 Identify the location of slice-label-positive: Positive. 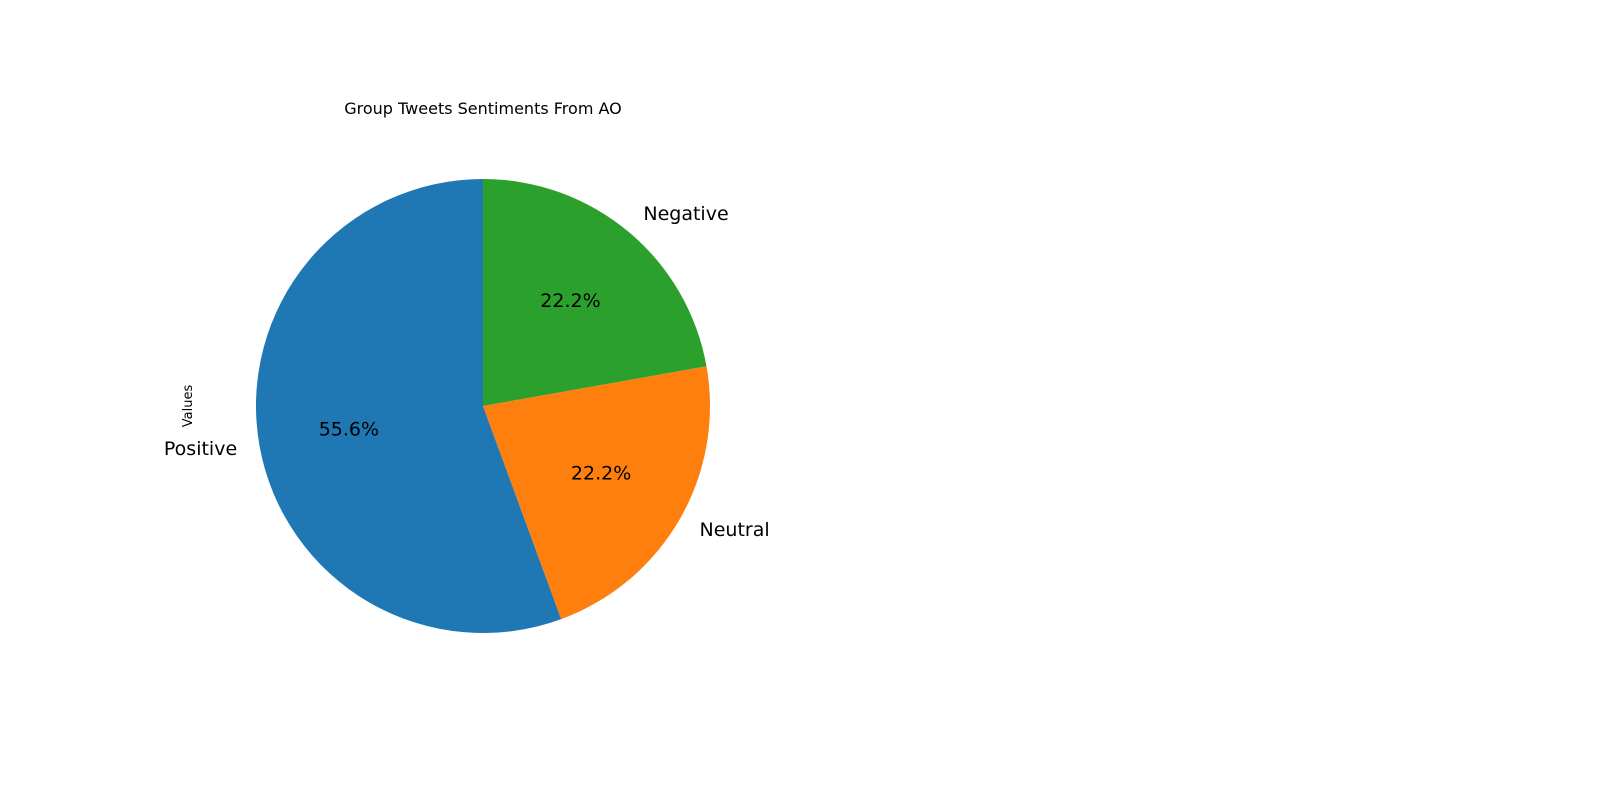
(200, 449).